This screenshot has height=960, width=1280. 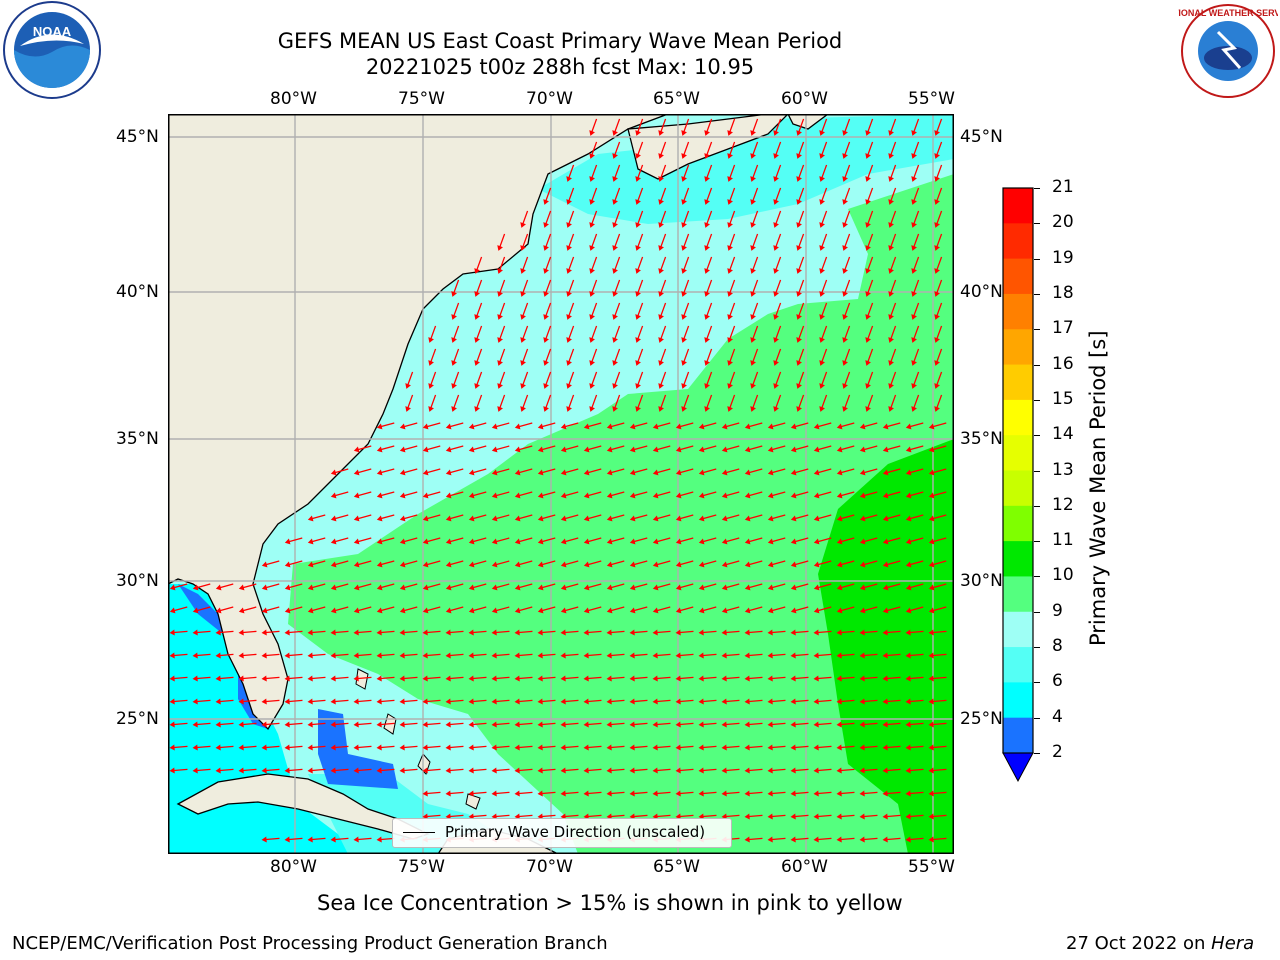 What do you see at coordinates (1018, 629) in the screenshot?
I see `colorbar-swatch` at bounding box center [1018, 629].